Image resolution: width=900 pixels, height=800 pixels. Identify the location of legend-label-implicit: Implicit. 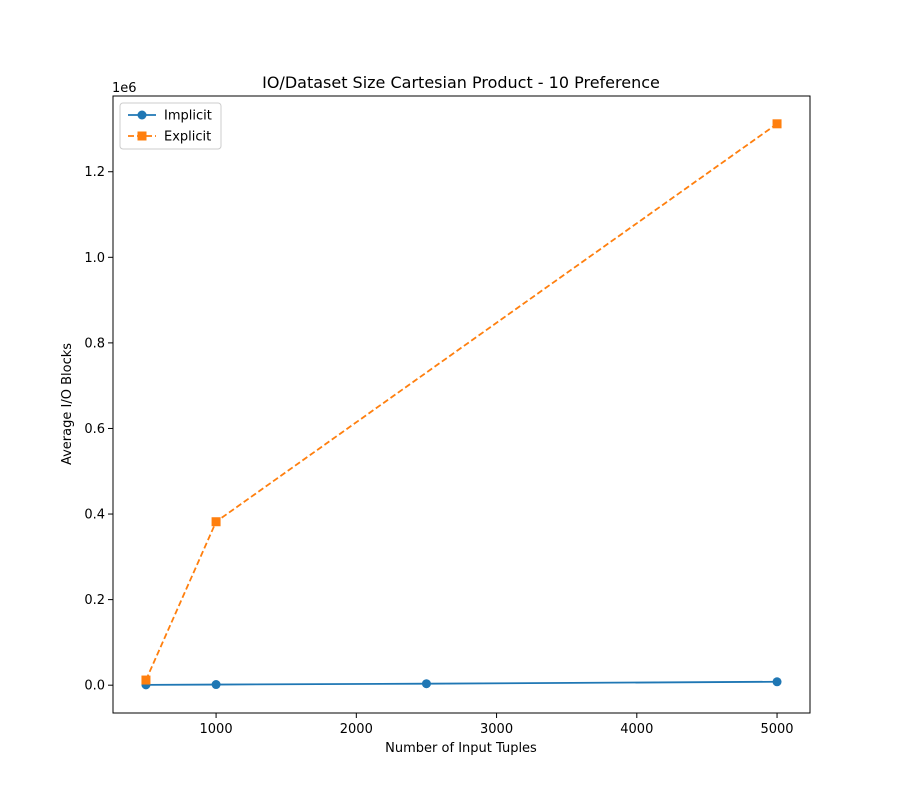
(188, 116).